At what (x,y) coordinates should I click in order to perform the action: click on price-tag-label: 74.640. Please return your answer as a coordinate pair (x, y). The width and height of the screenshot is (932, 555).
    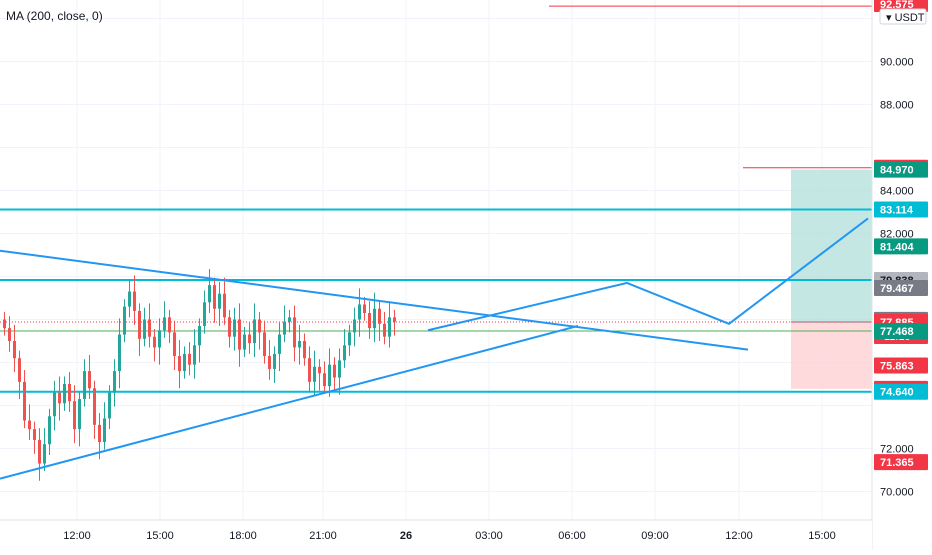
    Looking at the image, I should click on (897, 393).